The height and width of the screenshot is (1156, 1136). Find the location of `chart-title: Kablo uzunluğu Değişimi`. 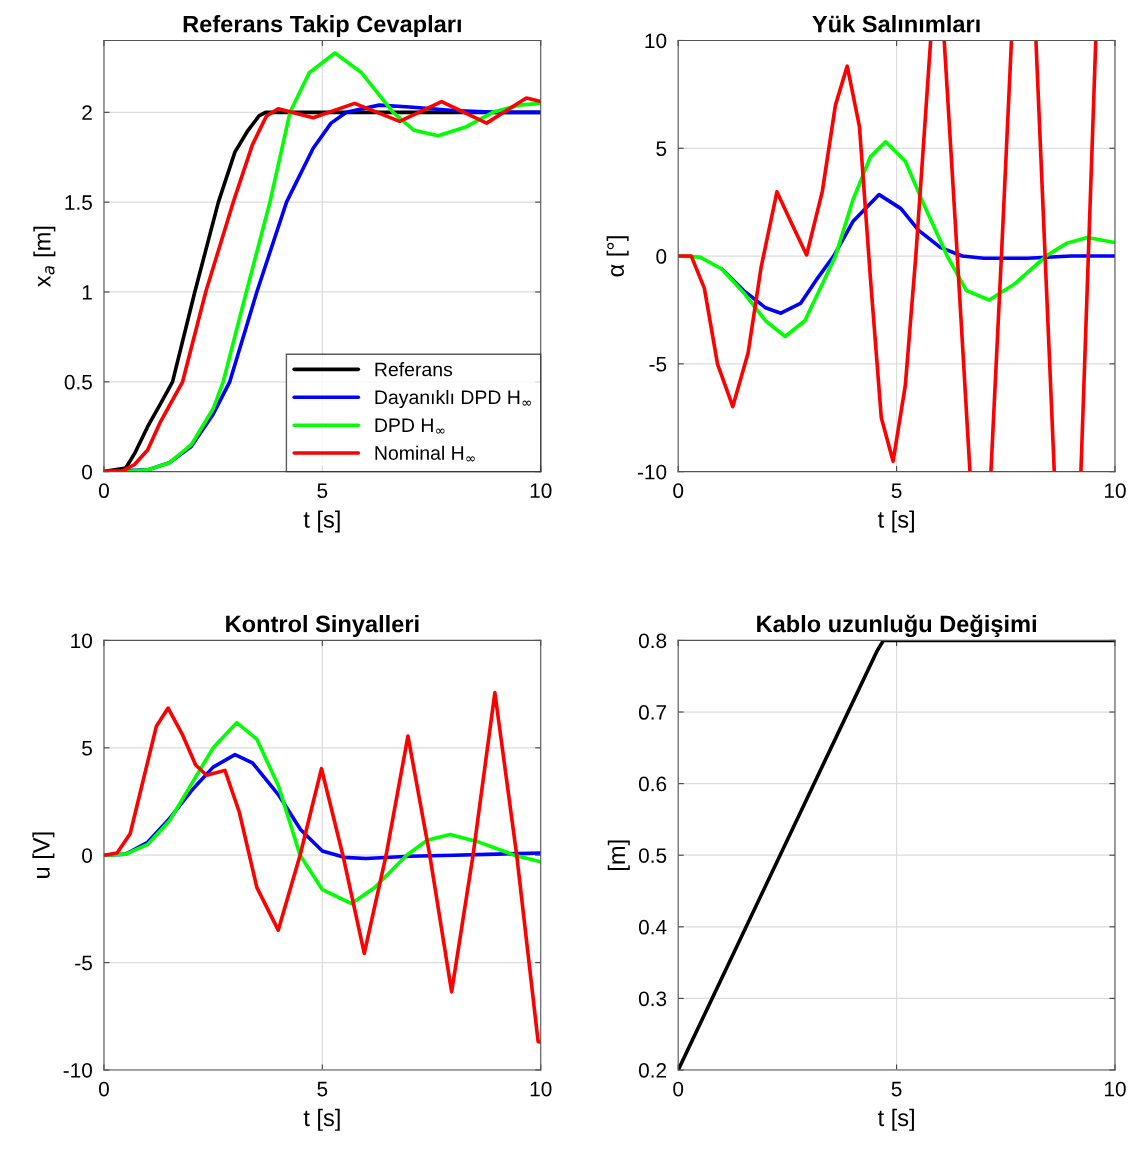

chart-title: Kablo uzunluğu Değişimi is located at coordinates (896, 626).